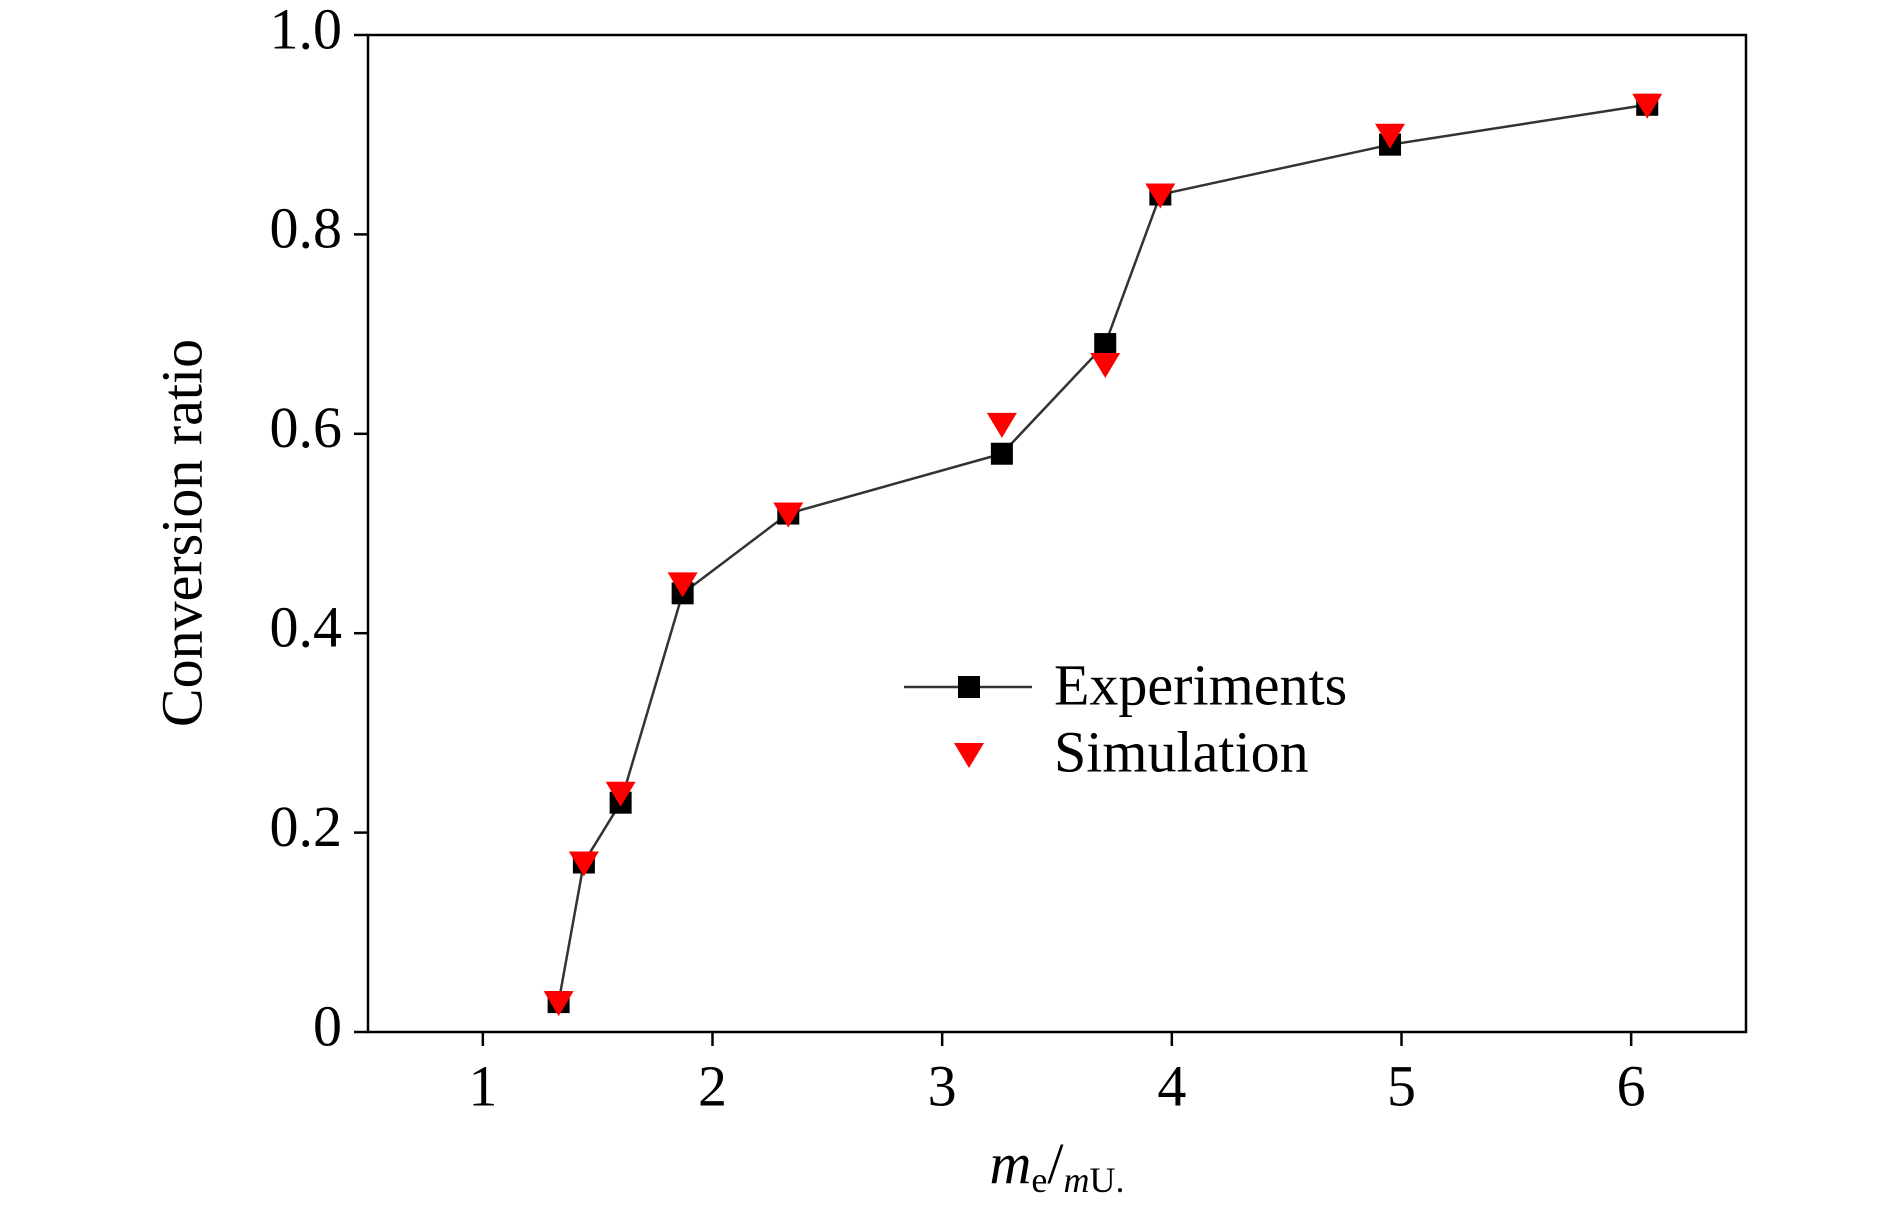 The image size is (1890, 1223). Describe the element at coordinates (1401, 1085) in the screenshot. I see `x-tick-label: 5` at that location.